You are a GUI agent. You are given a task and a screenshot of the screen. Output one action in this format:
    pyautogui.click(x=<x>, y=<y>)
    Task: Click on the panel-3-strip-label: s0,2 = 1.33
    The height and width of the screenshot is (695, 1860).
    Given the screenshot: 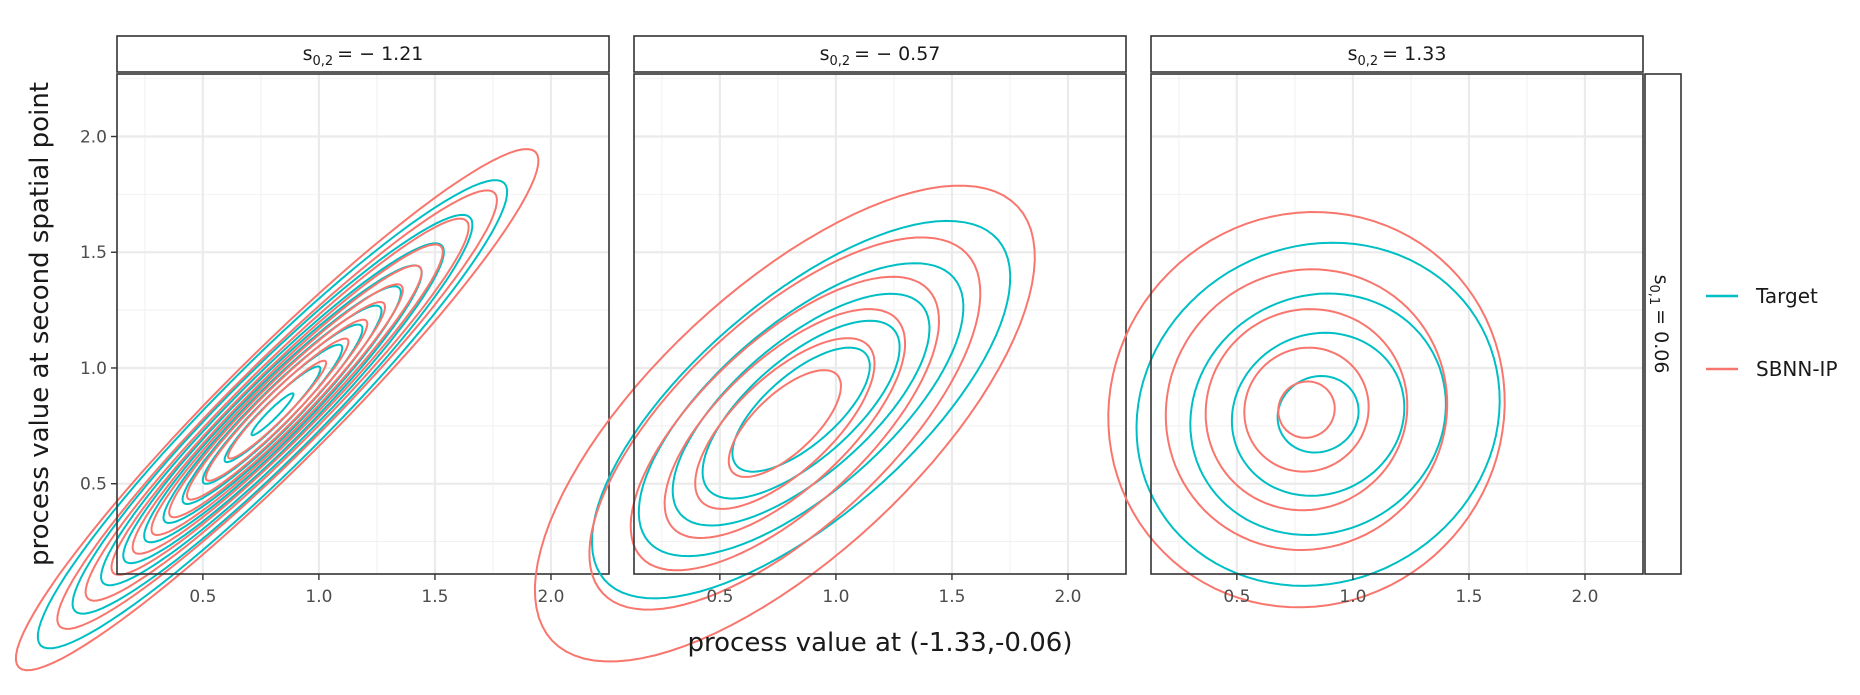 What is the action you would take?
    pyautogui.click(x=1397, y=56)
    